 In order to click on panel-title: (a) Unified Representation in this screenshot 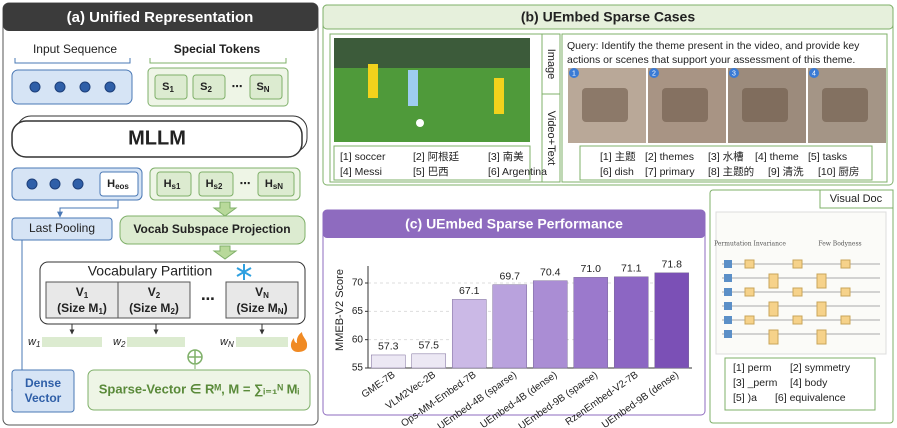, I will do `click(160, 17)`.